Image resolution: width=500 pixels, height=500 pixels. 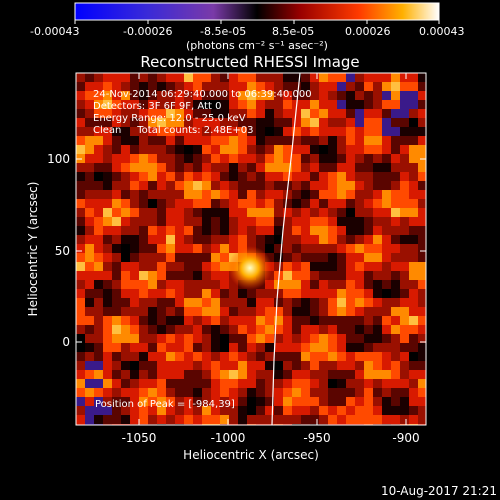 What do you see at coordinates (223, 31) in the screenshot?
I see `colorbar-tick-label: -8.5e-05` at bounding box center [223, 31].